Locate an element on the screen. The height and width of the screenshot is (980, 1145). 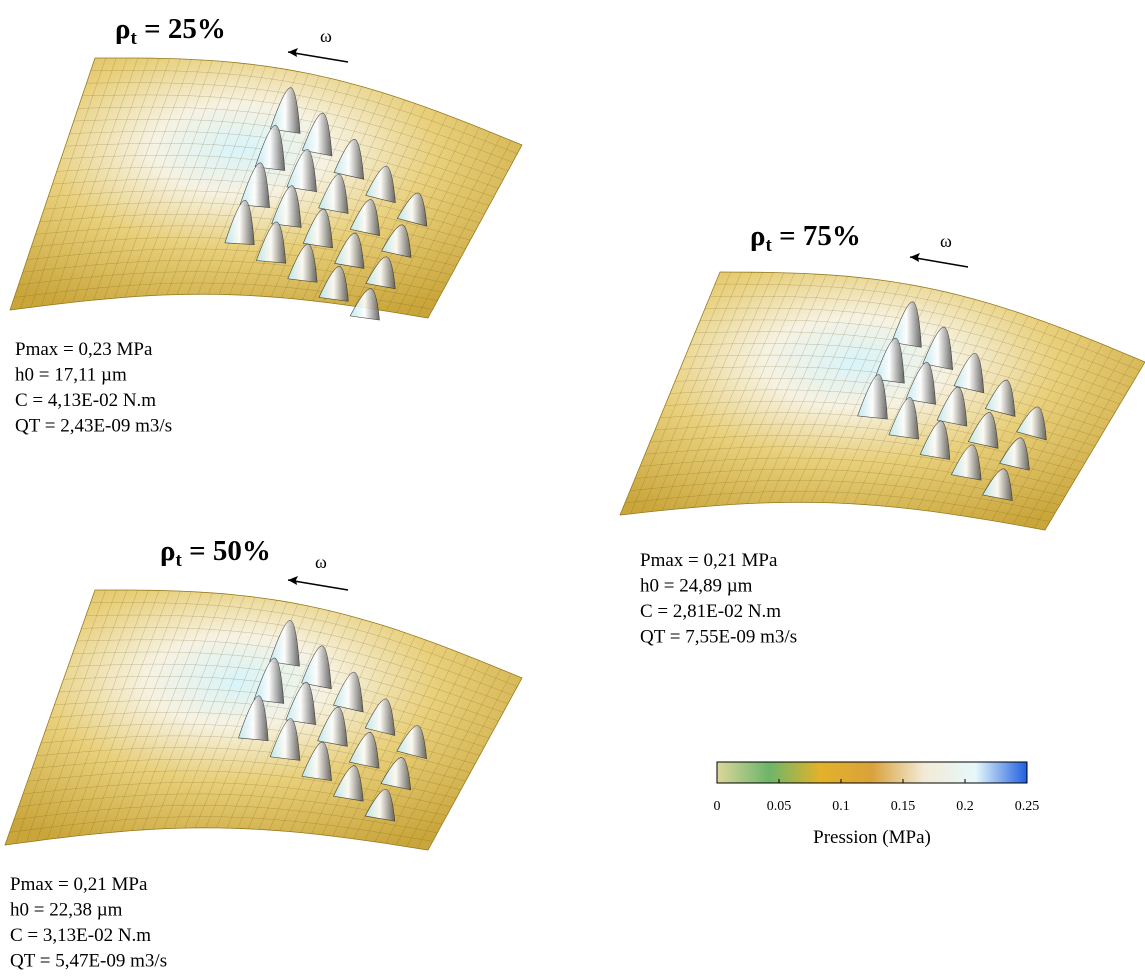
colorbar-tick-label: 0.25 is located at coordinates (1027, 806).